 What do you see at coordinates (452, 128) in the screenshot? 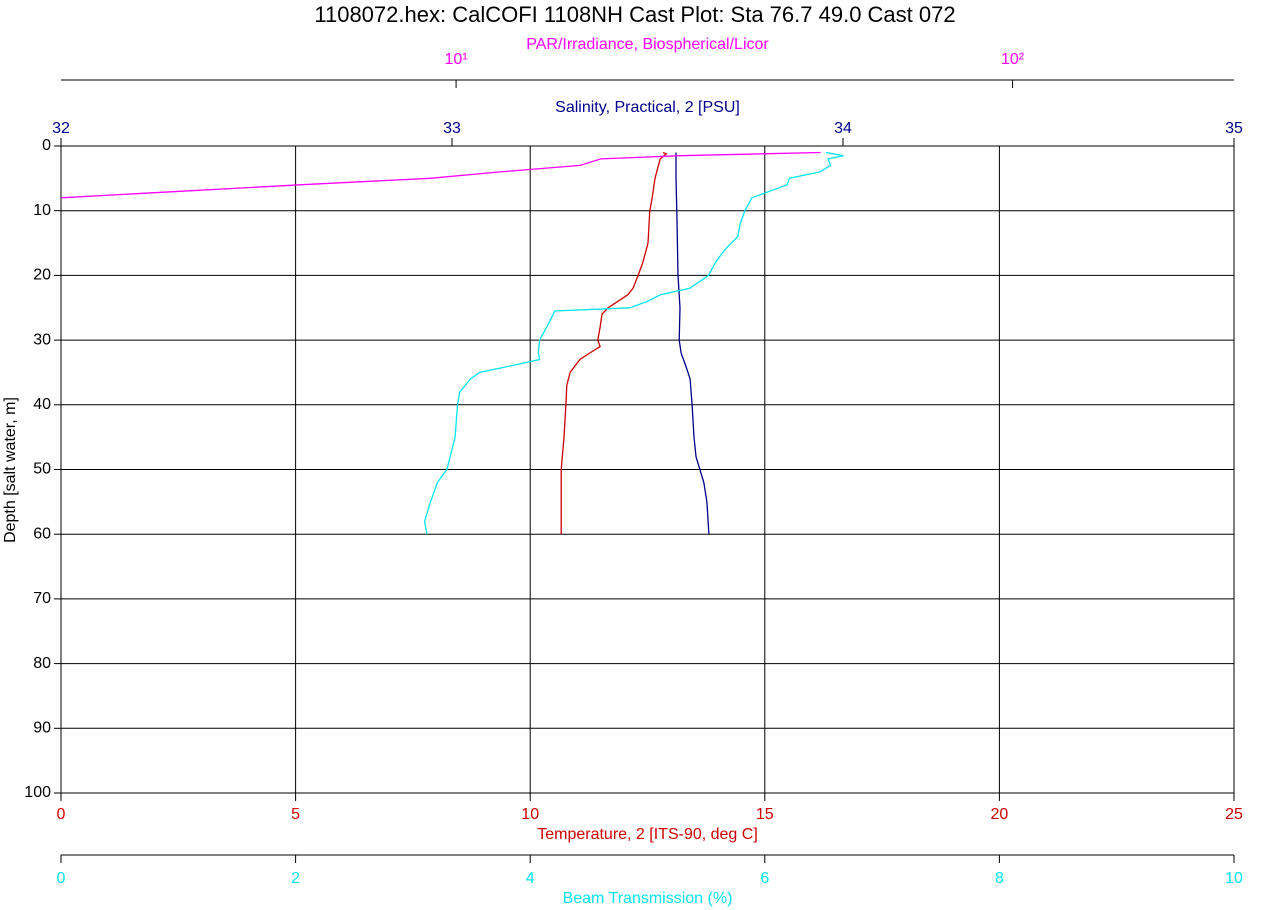
I see `x-tick-label: 33` at bounding box center [452, 128].